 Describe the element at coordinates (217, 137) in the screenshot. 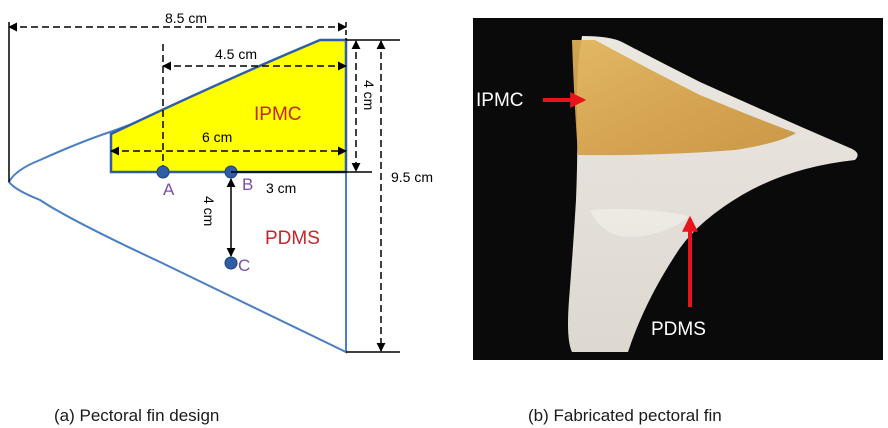

I see `ipmc-base-width-label: 6 cm` at that location.